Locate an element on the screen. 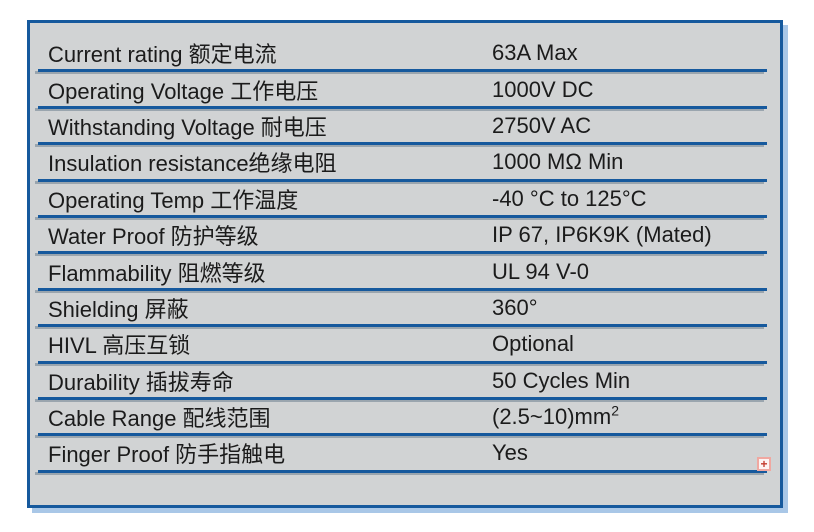 This screenshot has width=814, height=532. spec-label: Withstanding Voltage 耐电压 is located at coordinates (187, 127).